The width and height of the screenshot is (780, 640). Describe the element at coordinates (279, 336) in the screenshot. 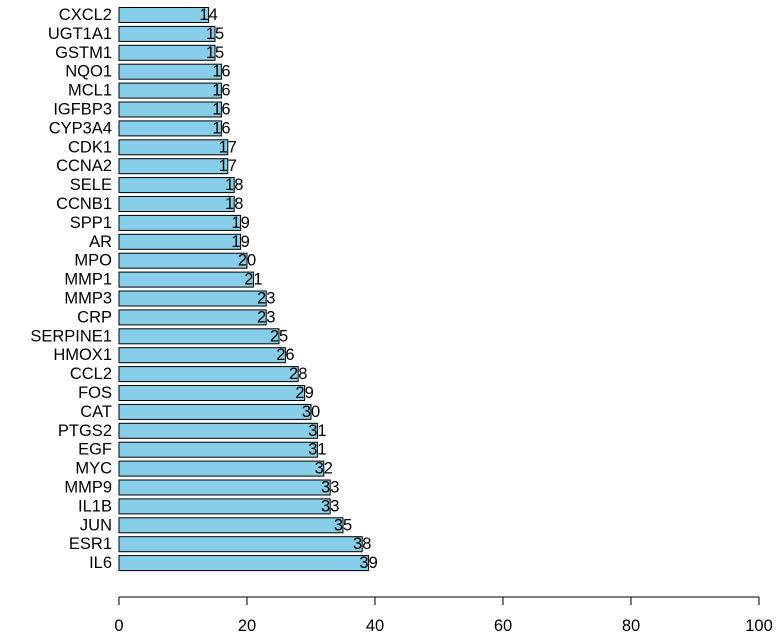

I see `value-label: 25` at that location.